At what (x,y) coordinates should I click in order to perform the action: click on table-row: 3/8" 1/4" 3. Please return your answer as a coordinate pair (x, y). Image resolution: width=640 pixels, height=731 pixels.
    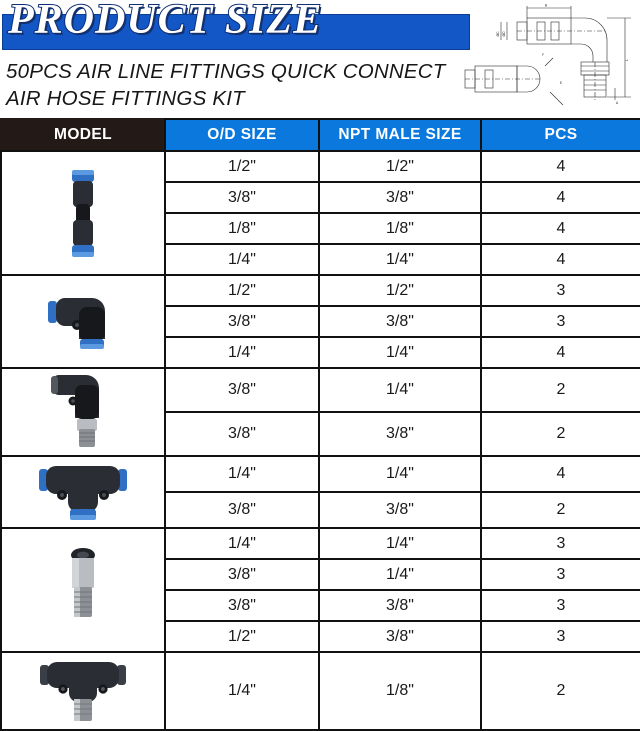
    Looking at the image, I should click on (320, 574).